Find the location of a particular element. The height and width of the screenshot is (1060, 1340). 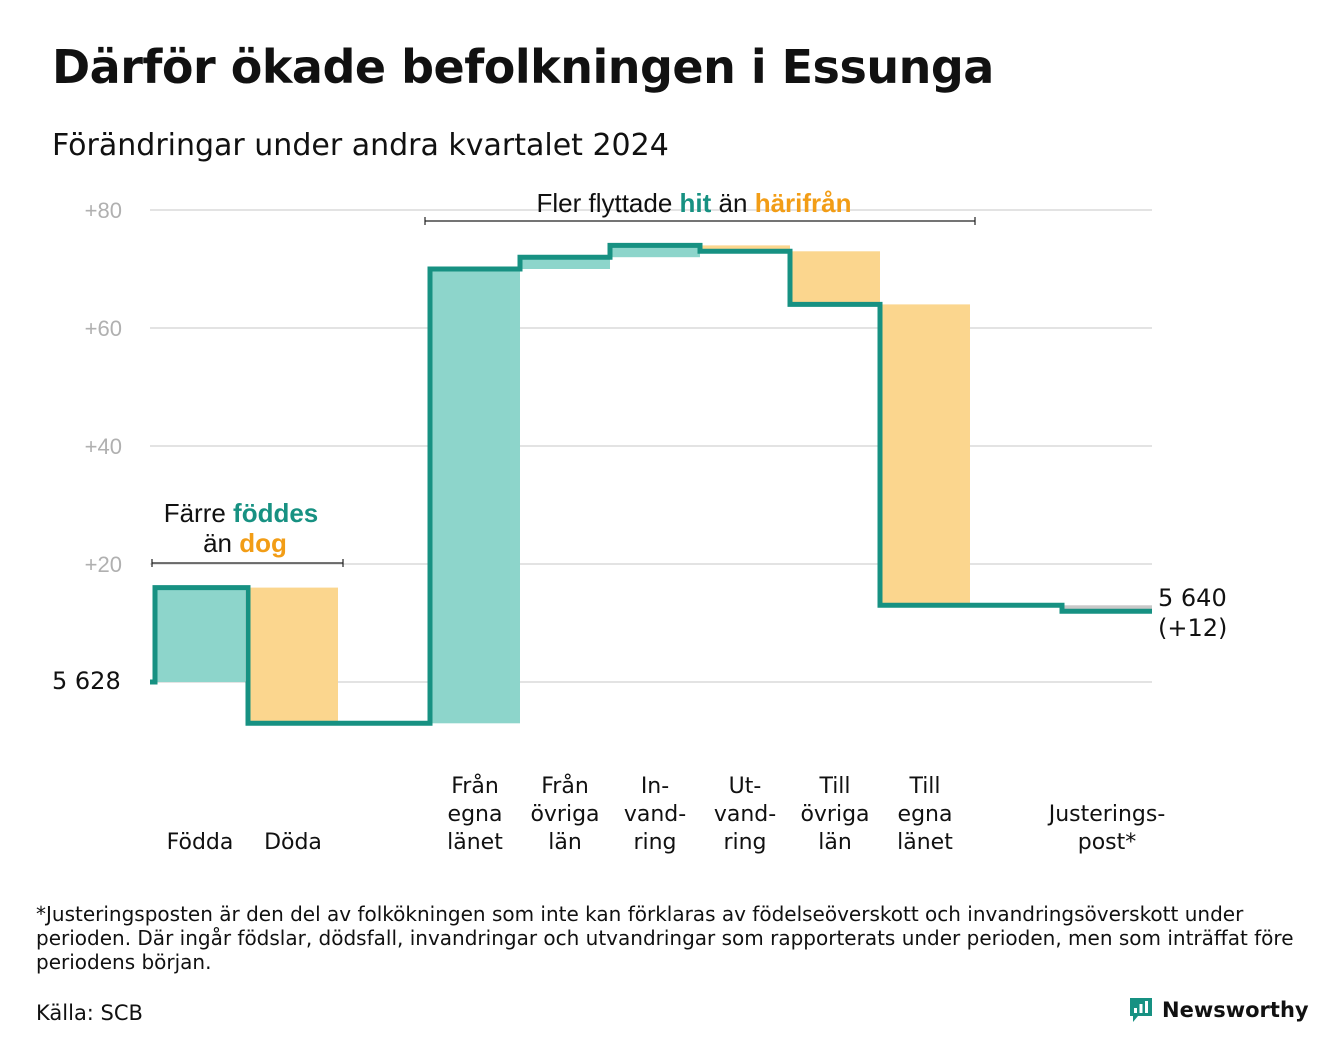

y-tick-label: +40 is located at coordinates (103, 446).